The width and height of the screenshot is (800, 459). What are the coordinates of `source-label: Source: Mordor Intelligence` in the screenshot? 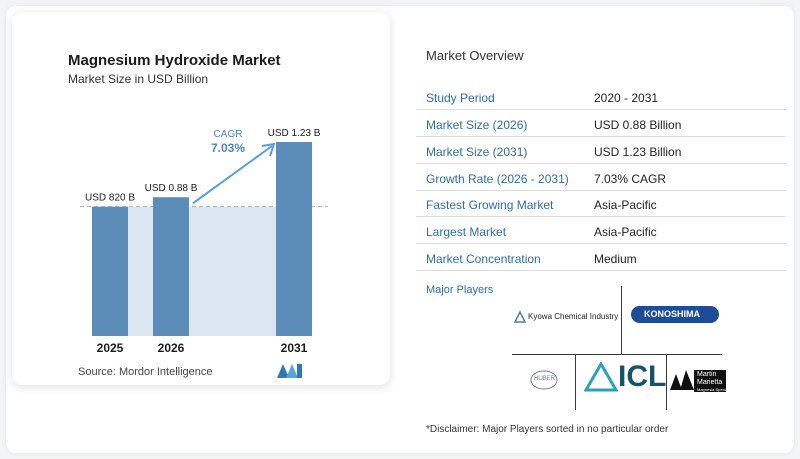 It's located at (145, 372).